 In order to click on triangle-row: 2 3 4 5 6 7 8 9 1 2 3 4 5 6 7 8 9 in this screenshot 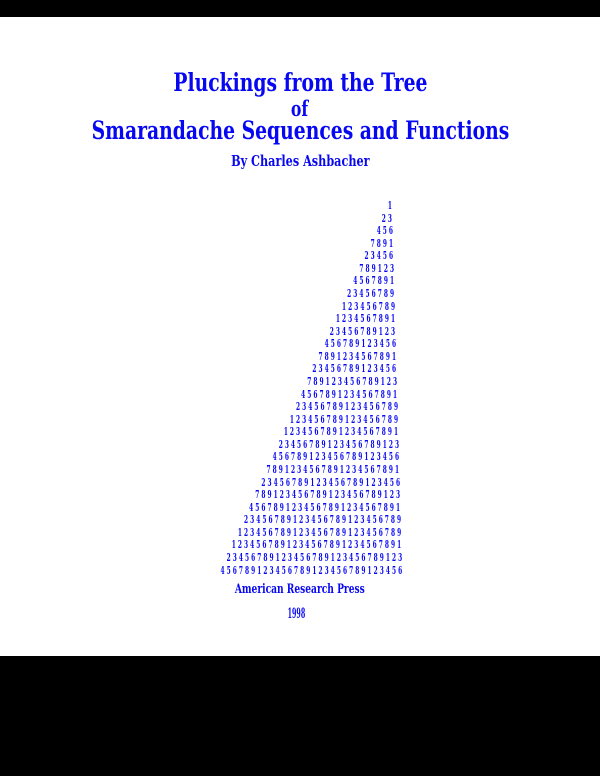, I will do `click(346, 406)`.